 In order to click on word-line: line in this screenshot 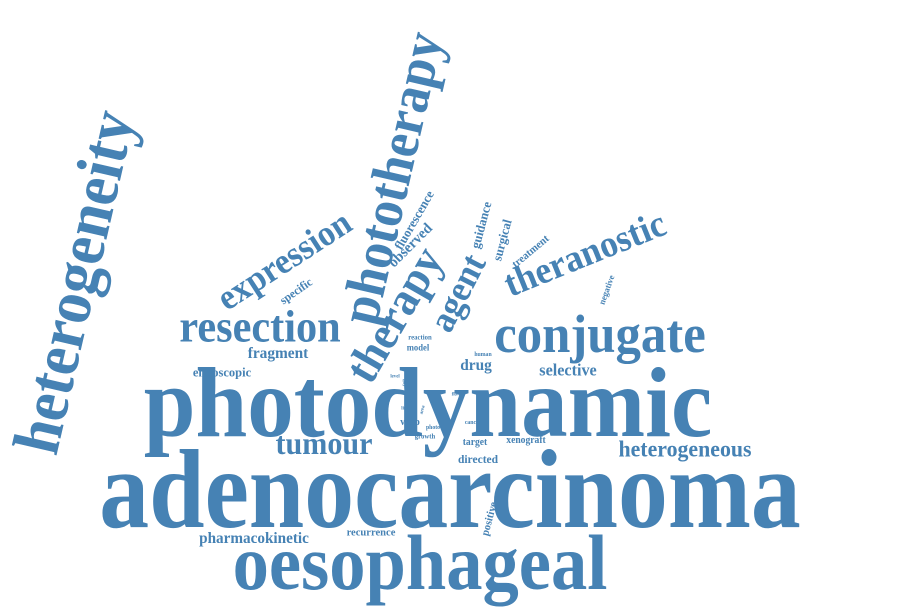, I will do `click(405, 409)`.